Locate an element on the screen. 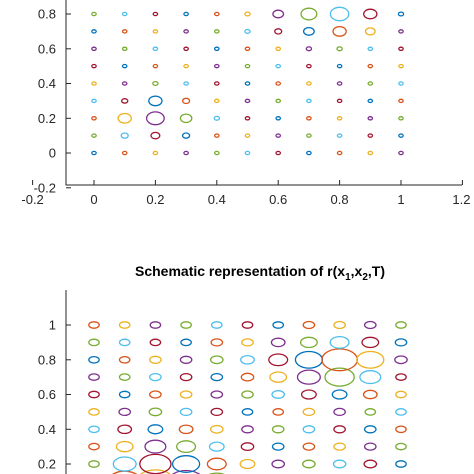  y-tick-label: 0.4 is located at coordinates (47, 429).